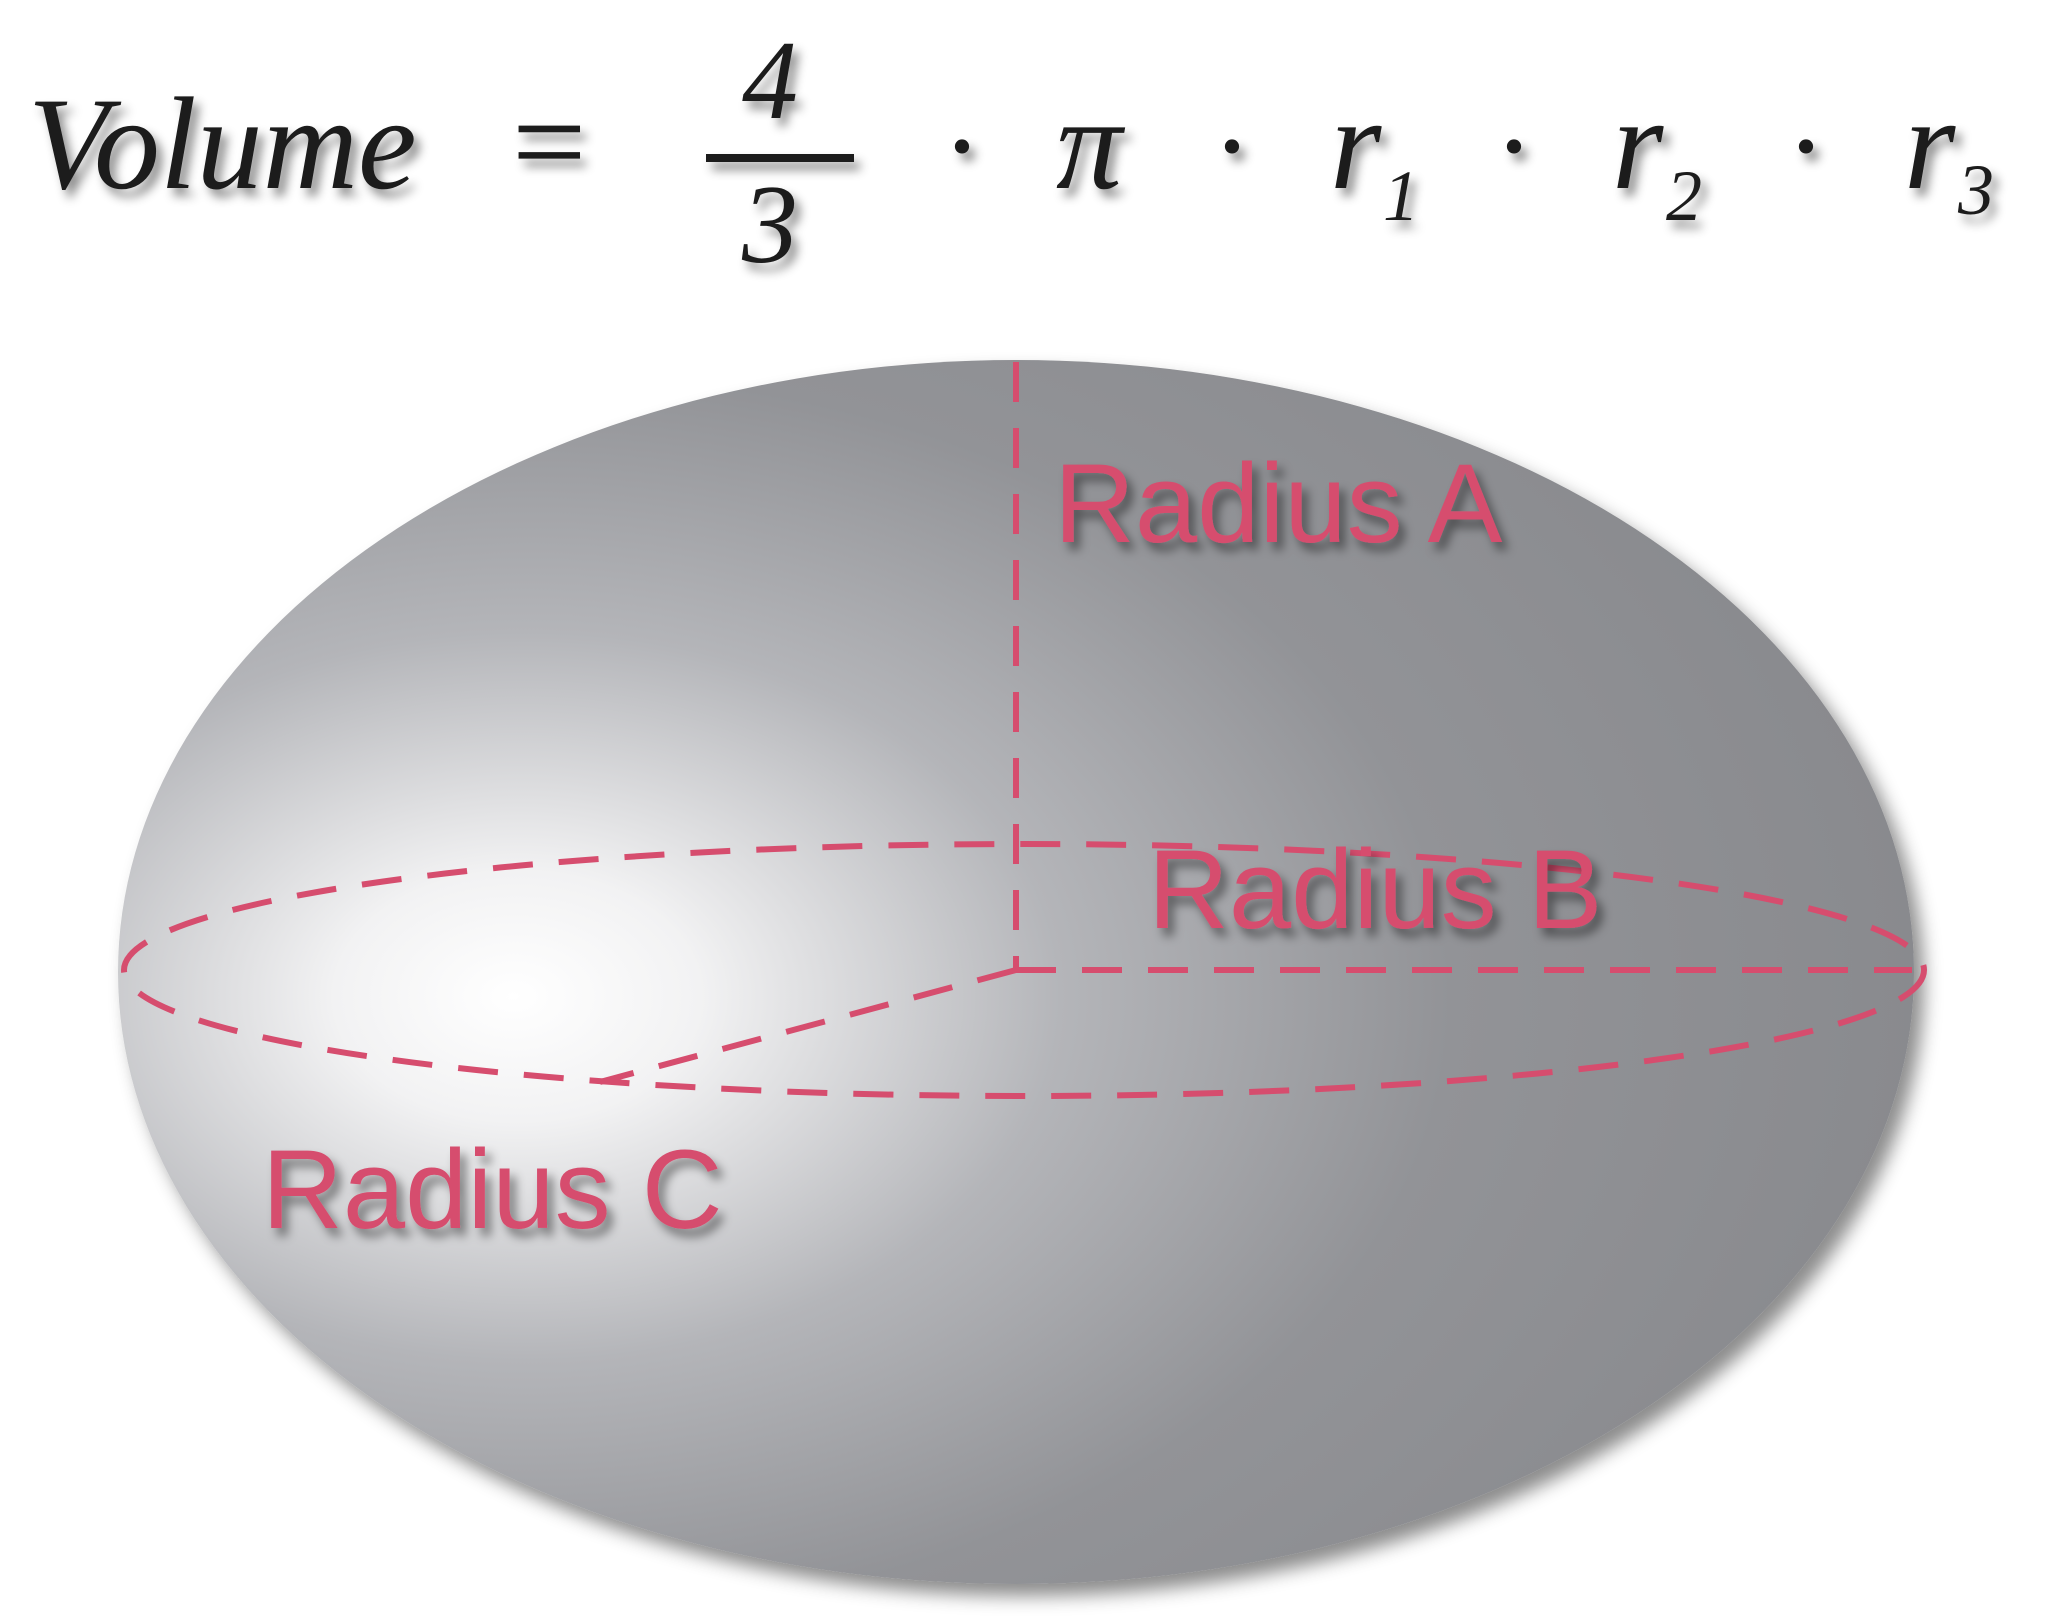 The width and height of the screenshot is (2048, 1621). What do you see at coordinates (1024, 970) in the screenshot?
I see `equator-ellipse` at bounding box center [1024, 970].